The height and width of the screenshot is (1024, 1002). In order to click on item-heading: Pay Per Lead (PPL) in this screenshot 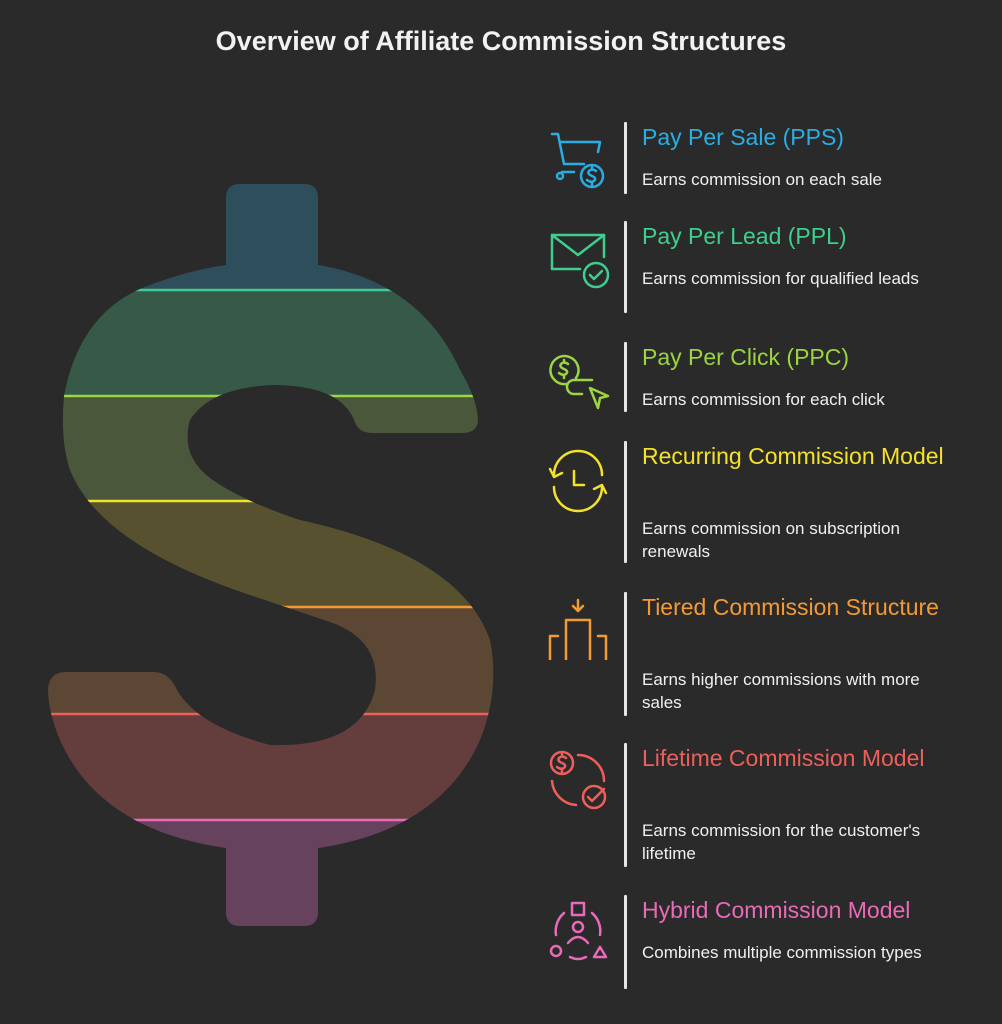, I will do `click(744, 236)`.